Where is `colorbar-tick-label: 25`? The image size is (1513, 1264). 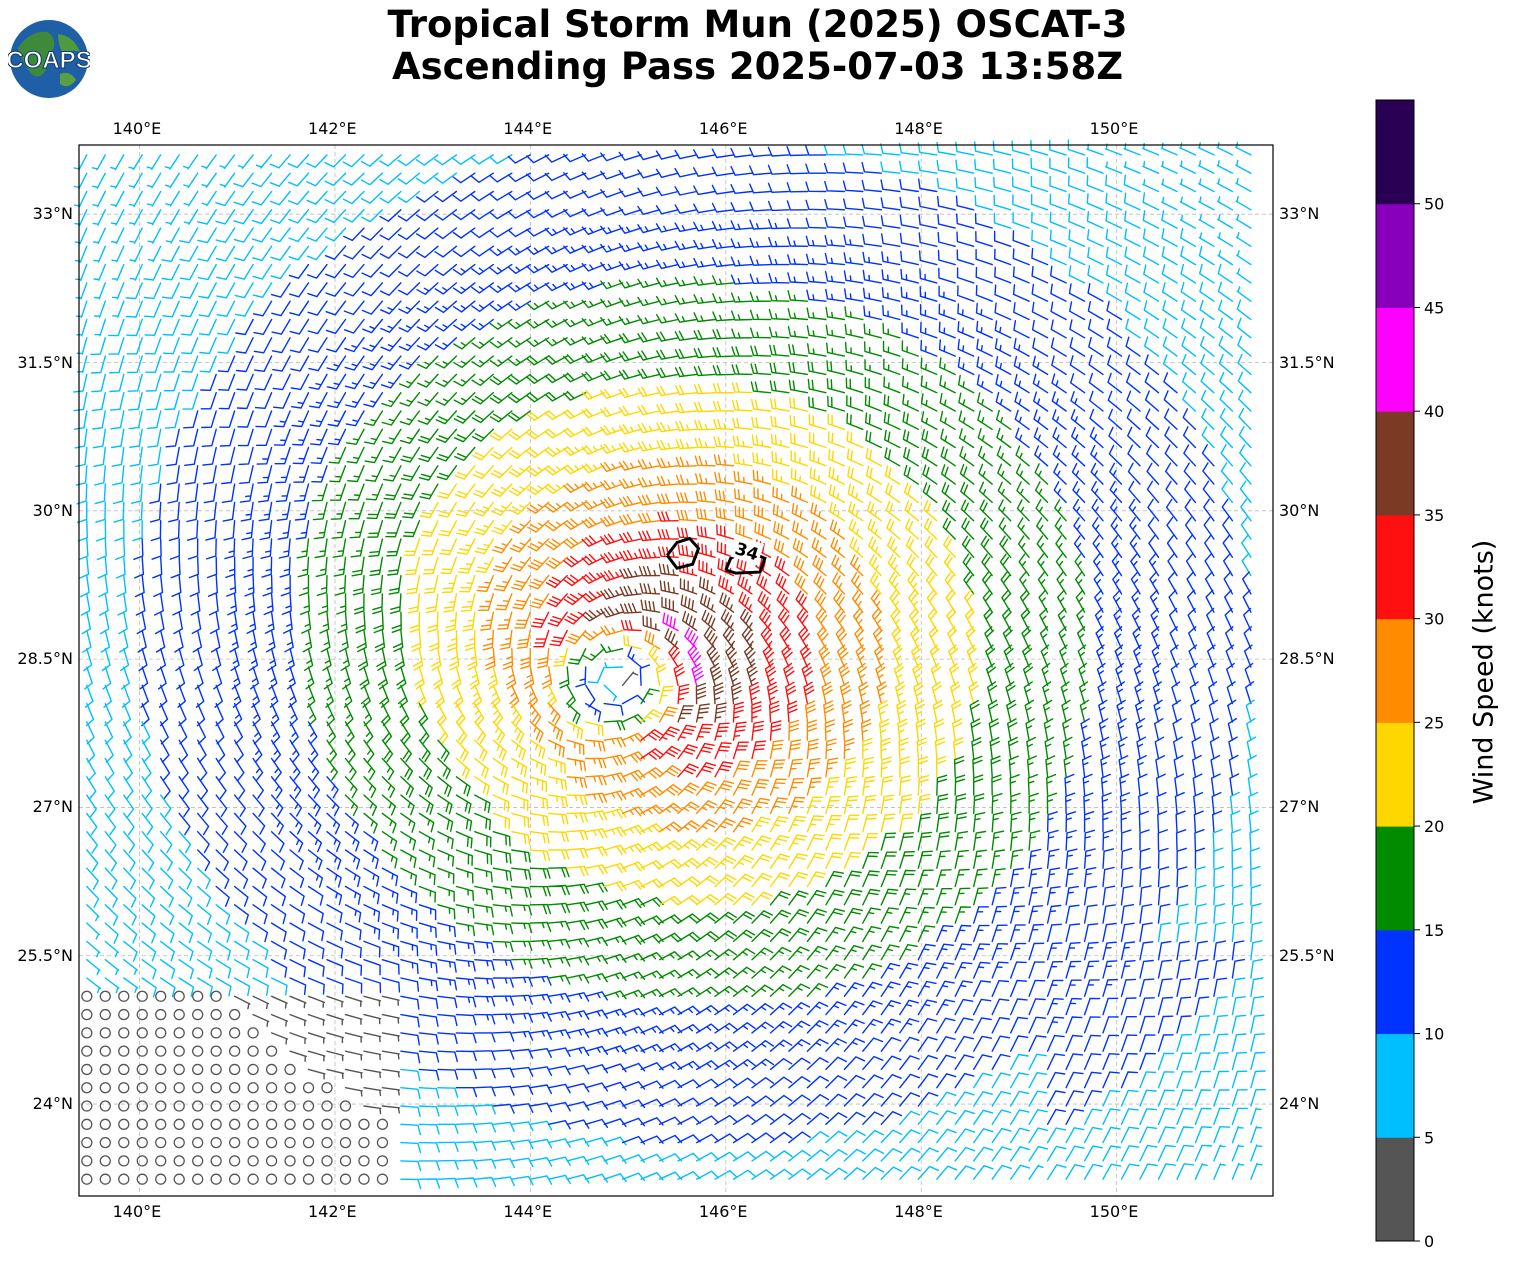 colorbar-tick-label: 25 is located at coordinates (1434, 722).